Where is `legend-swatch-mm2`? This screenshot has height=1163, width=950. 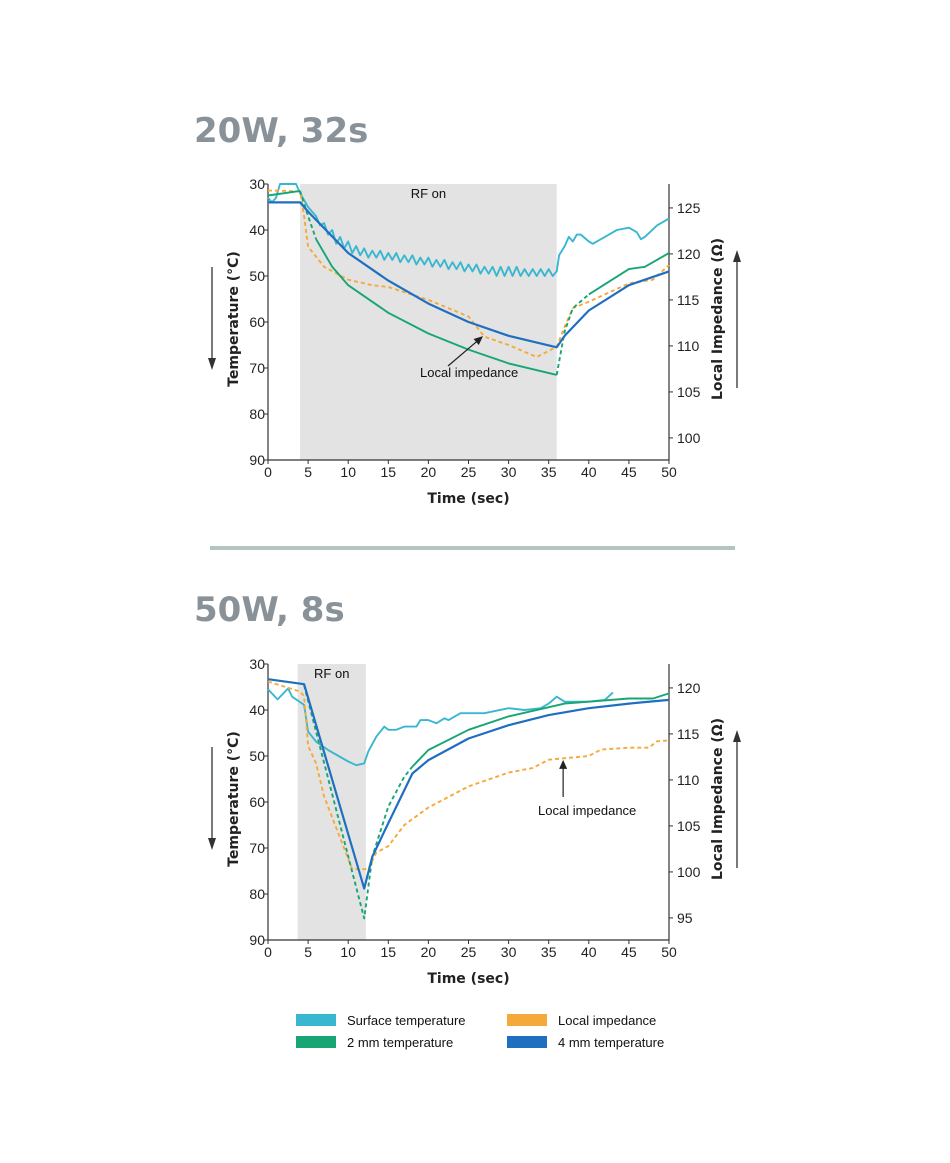 legend-swatch-mm2 is located at coordinates (316, 1042).